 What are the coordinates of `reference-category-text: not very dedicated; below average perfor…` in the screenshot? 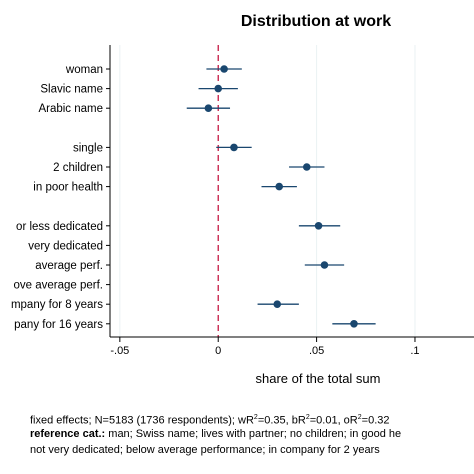 It's located at (205, 450).